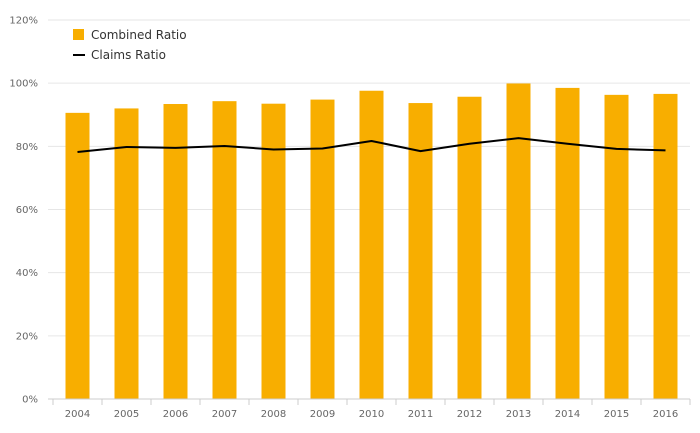  I want to click on bar-2014, so click(567, 243).